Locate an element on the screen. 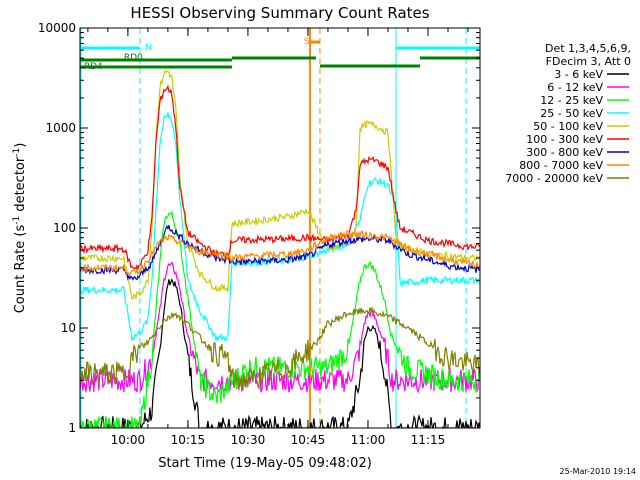  x-tick-label: 11:15 is located at coordinates (428, 440).